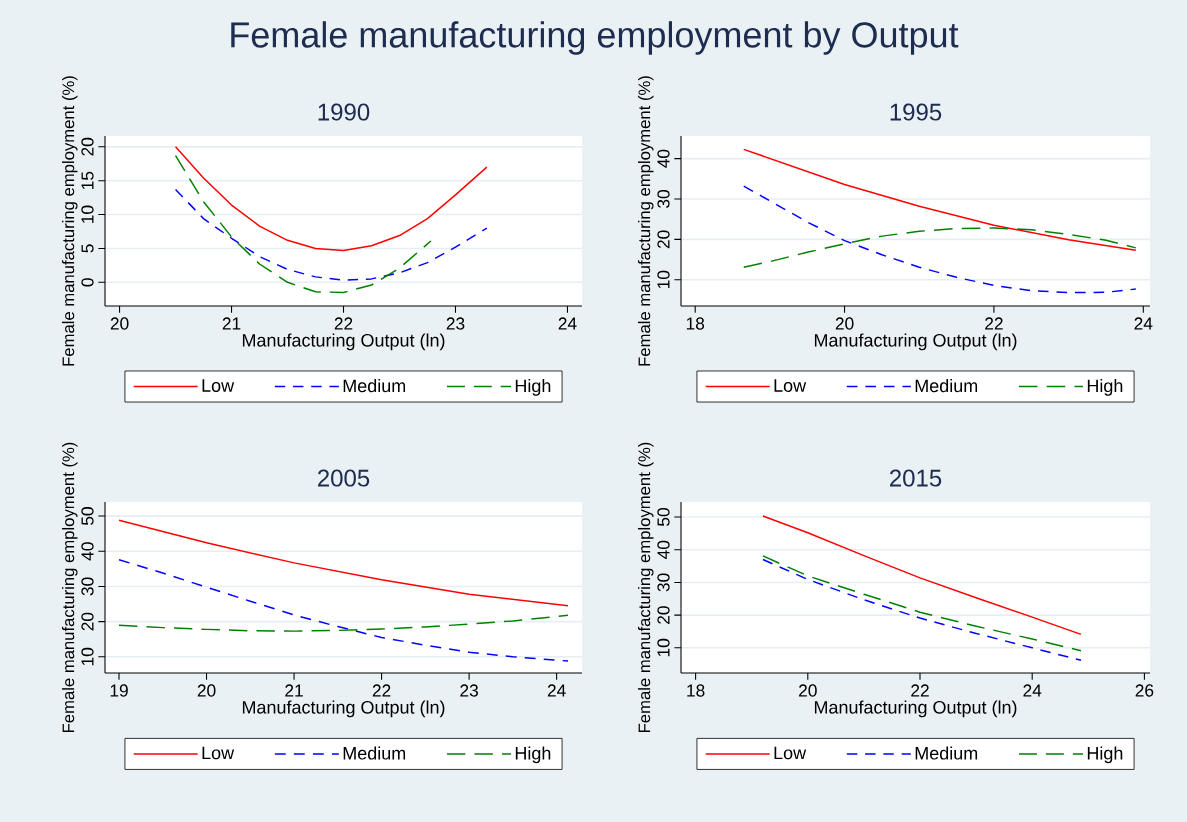 The width and height of the screenshot is (1187, 822). I want to click on chart-title: Female manufacturing employment by Output, so click(595, 38).